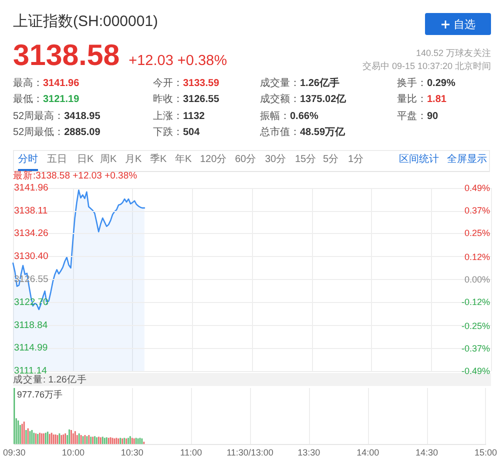 This screenshot has height=463, width=500. I want to click on text: 最高：, so click(28, 83).